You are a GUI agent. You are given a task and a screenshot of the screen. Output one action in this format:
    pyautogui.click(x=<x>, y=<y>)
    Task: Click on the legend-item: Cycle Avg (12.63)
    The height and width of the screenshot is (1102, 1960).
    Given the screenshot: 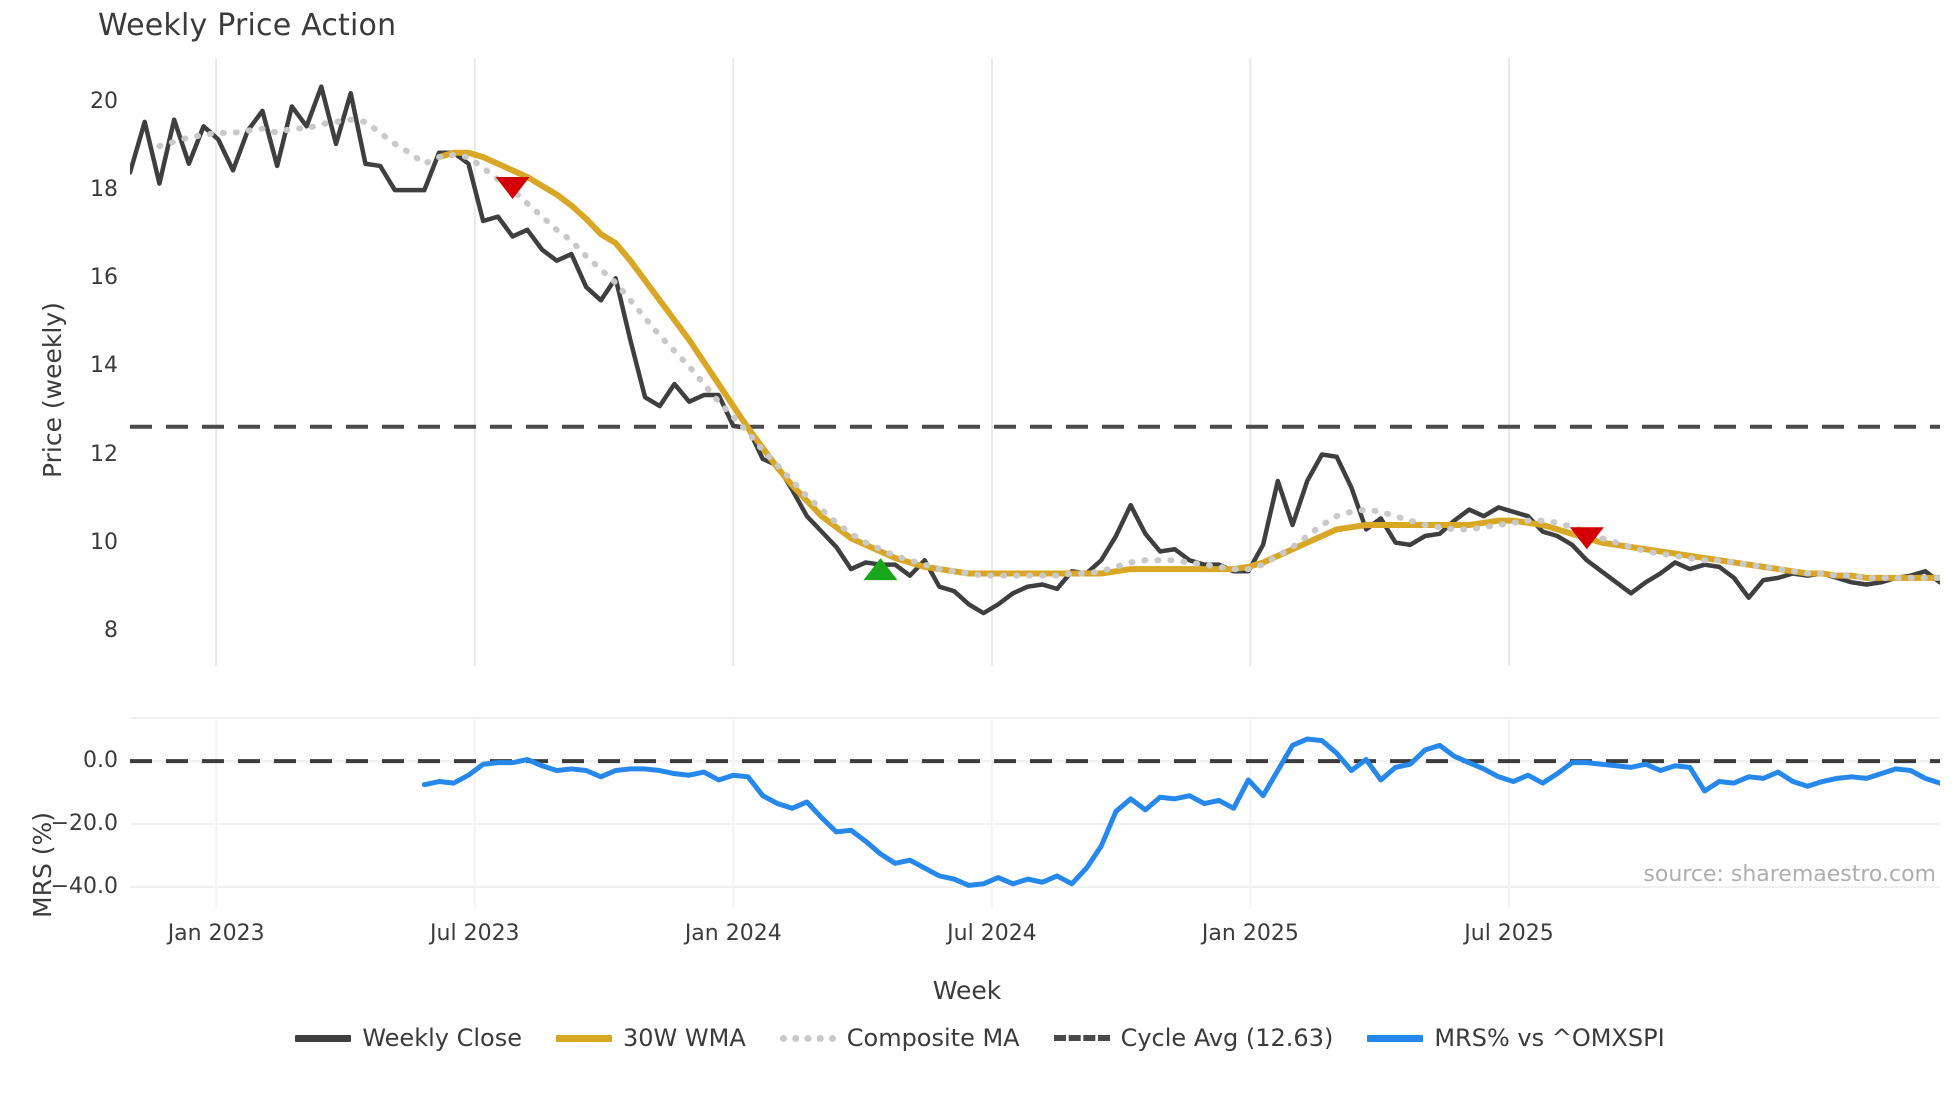 What is the action you would take?
    pyautogui.click(x=1193, y=1038)
    